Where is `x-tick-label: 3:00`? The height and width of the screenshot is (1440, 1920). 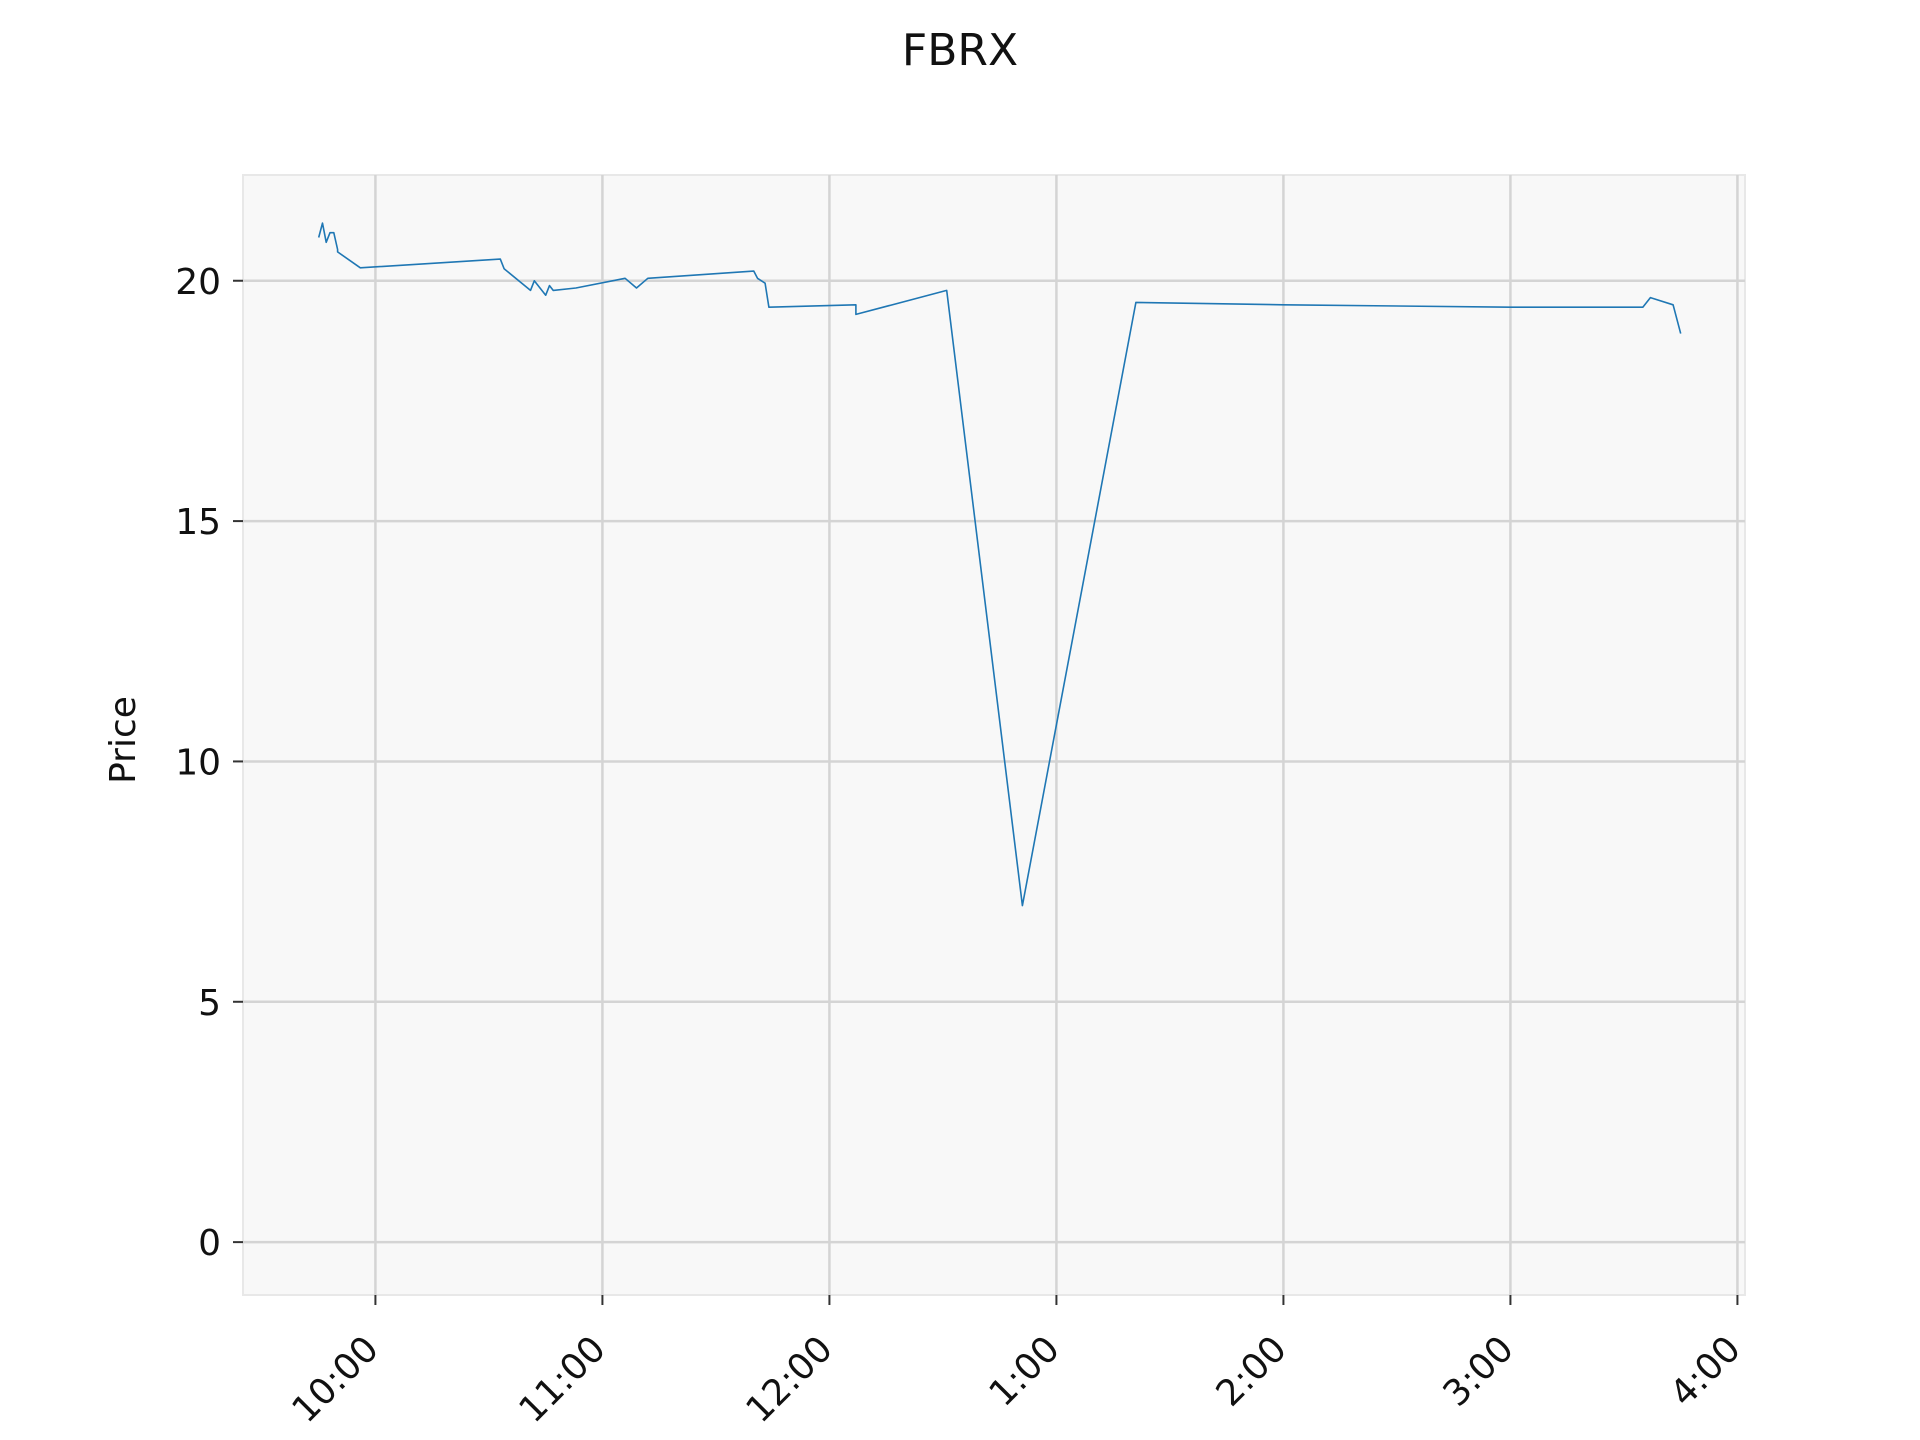
x-tick-label: 3:00 is located at coordinates (1479, 1372).